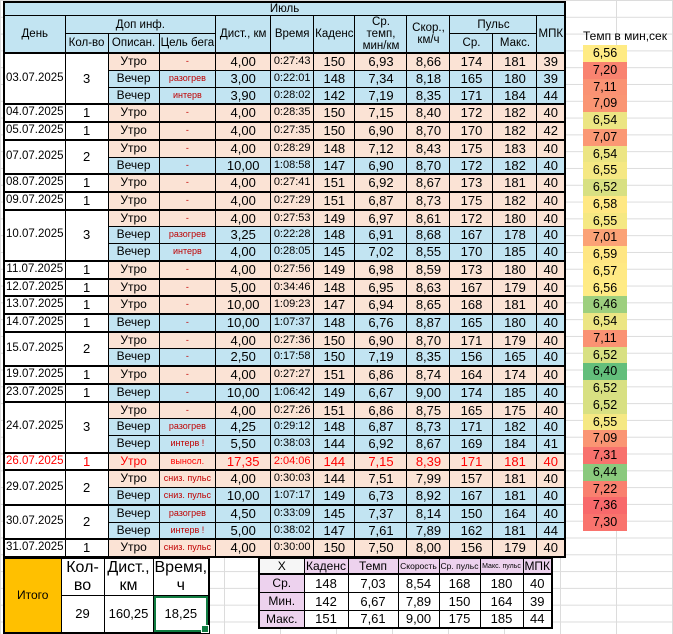 This screenshot has width=673, height=634. Describe the element at coordinates (334, 340) in the screenshot. I see `cell-cadence: 150` at that location.